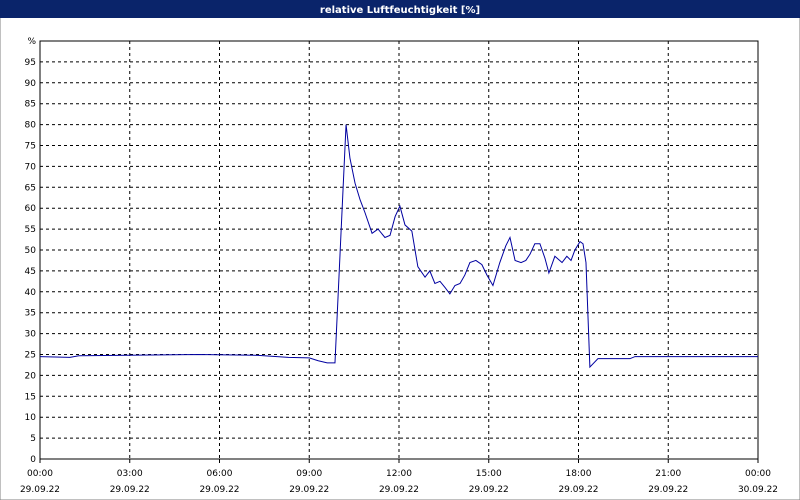 The height and width of the screenshot is (500, 800). Describe the element at coordinates (31, 84) in the screenshot. I see `y-tick-label: 90` at that location.